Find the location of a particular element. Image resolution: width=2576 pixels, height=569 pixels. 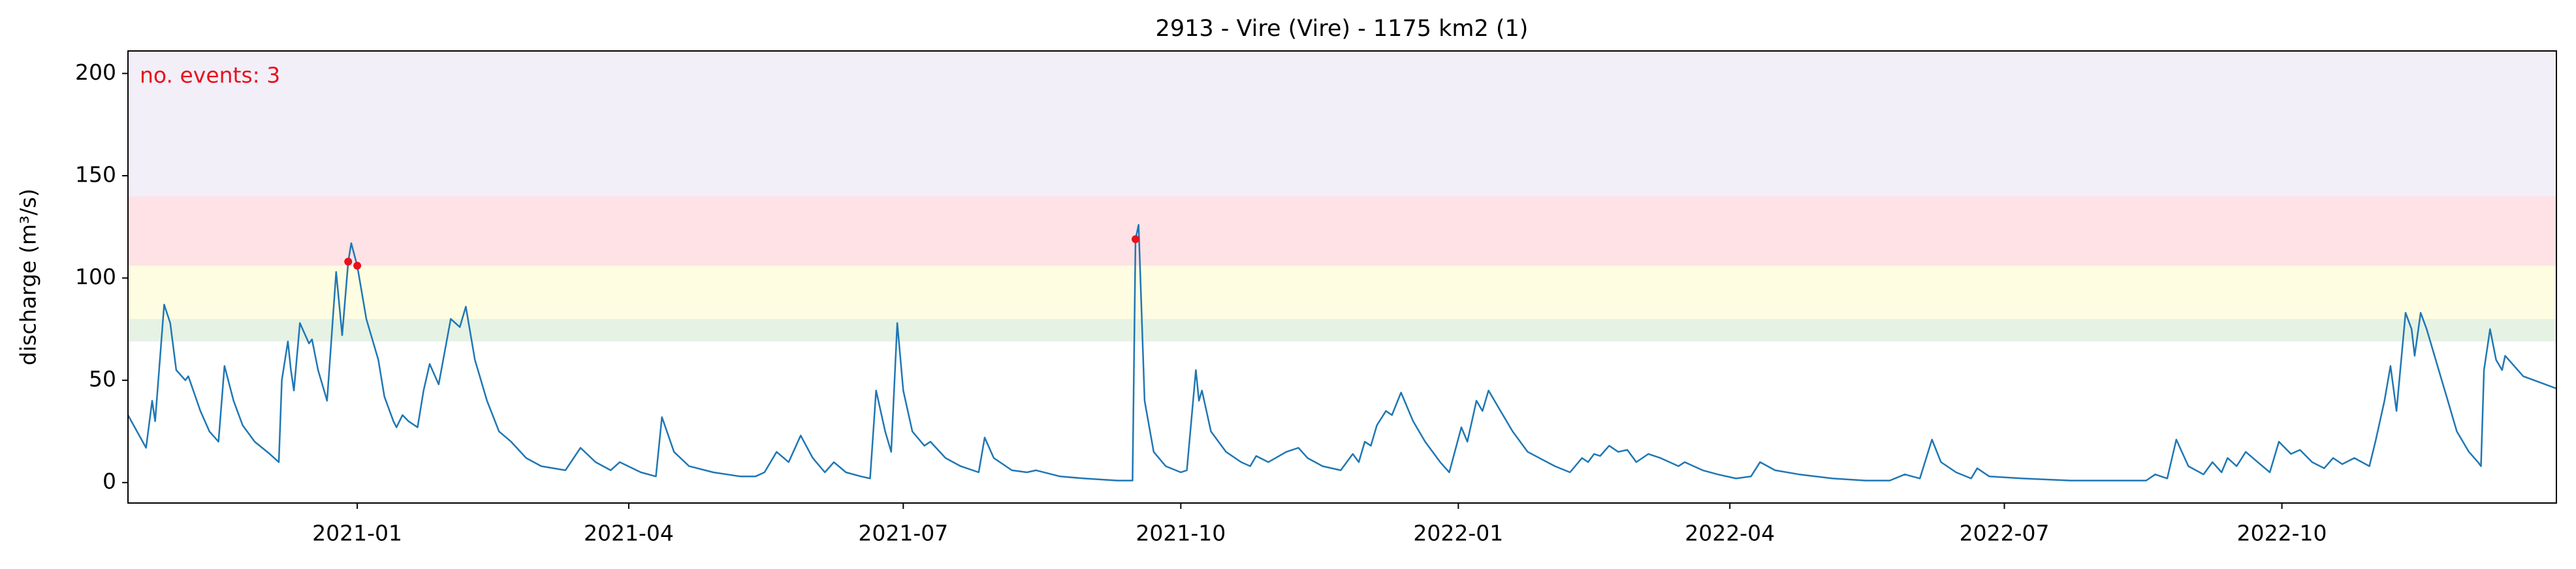

x-tick-label: 2022-01 is located at coordinates (1458, 533).